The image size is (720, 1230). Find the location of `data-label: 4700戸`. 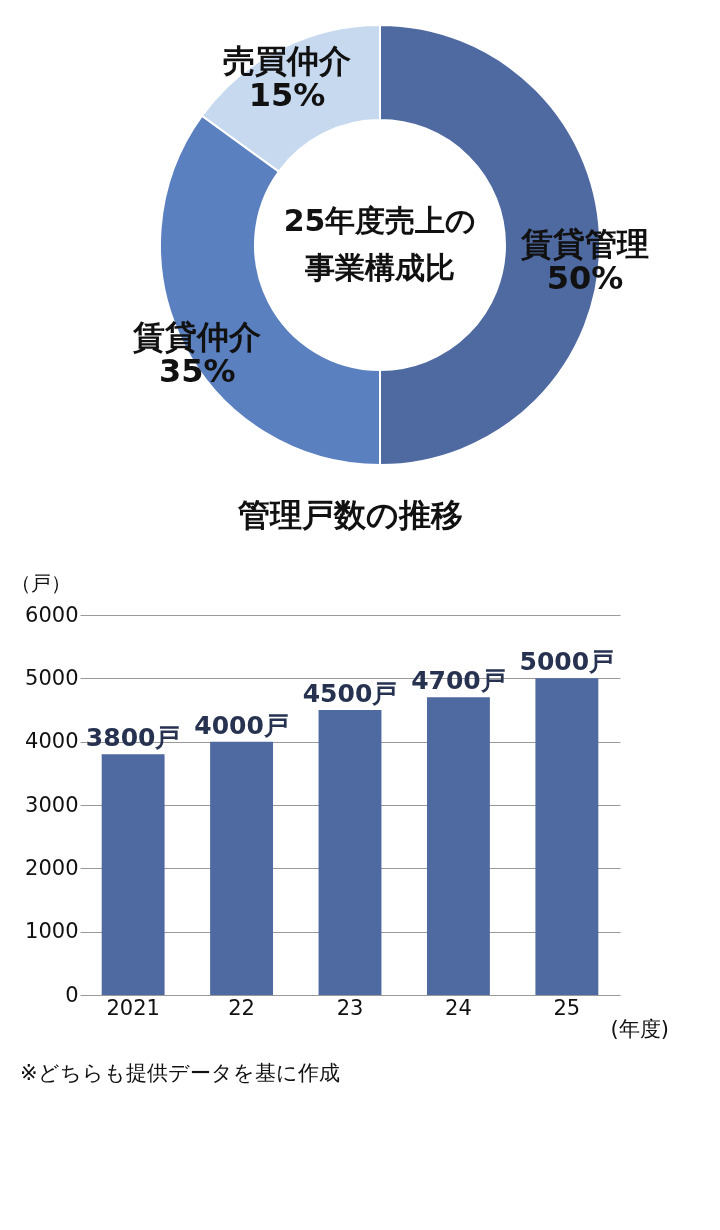

data-label: 4700戸 is located at coordinates (458, 681).